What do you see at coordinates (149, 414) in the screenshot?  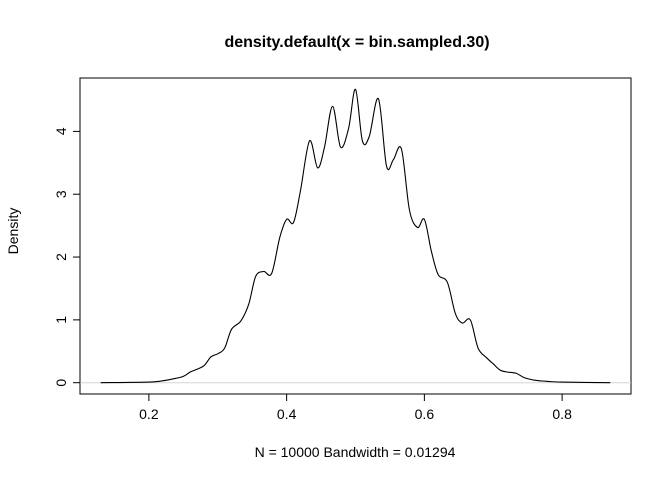 I see `x-tick-label: 0.2` at bounding box center [149, 414].